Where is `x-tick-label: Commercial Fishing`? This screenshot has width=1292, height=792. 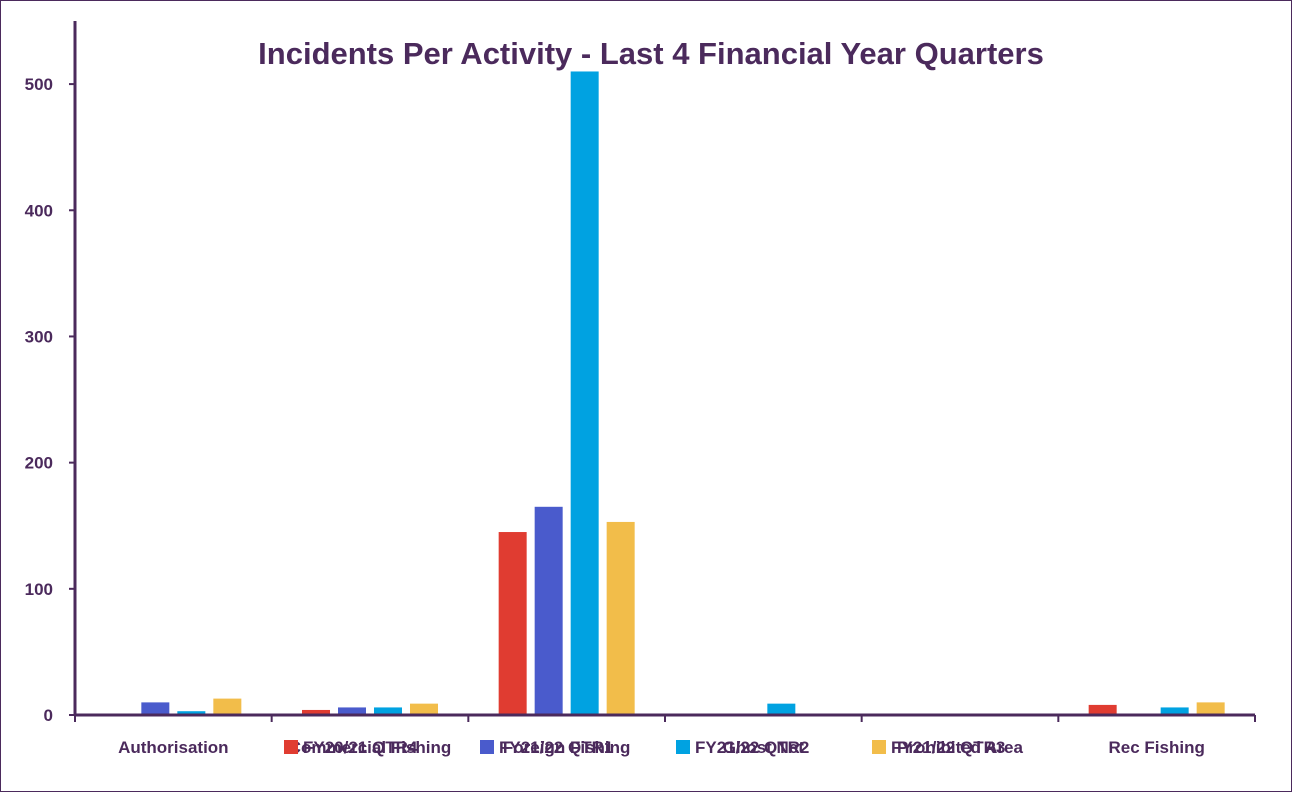
x-tick-label: Commercial Fishing is located at coordinates (370, 747).